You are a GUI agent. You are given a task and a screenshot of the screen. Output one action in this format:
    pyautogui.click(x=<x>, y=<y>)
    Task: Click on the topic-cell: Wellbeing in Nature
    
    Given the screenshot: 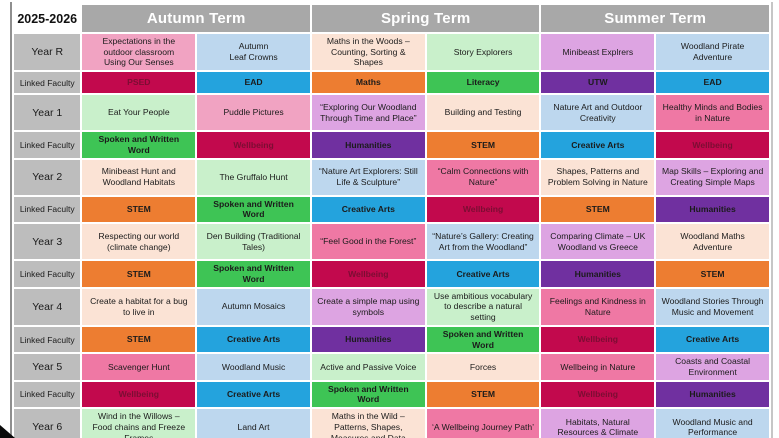 What is the action you would take?
    pyautogui.click(x=598, y=367)
    